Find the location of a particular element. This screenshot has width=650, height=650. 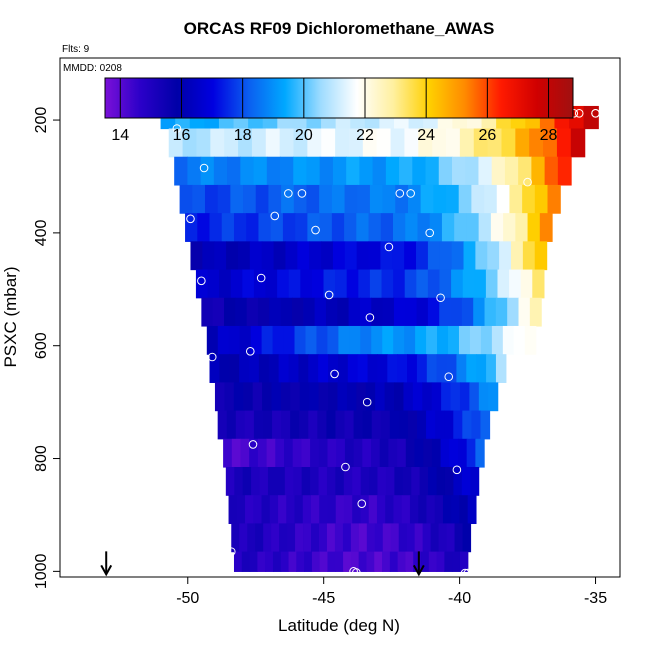

x-tick-label: -45 is located at coordinates (323, 598).